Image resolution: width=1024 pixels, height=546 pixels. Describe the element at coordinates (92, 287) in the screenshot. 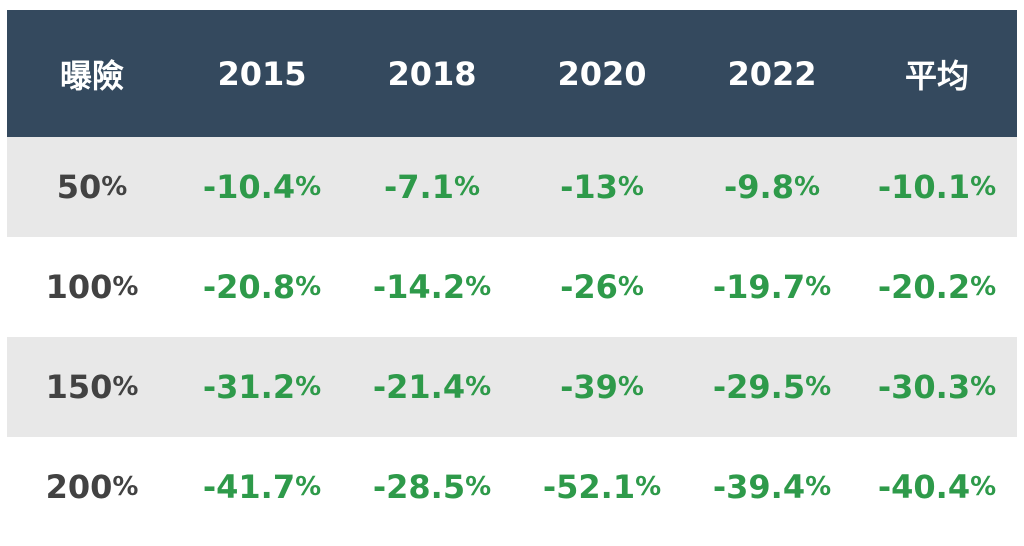

I see `exposure-label: 100%` at that location.